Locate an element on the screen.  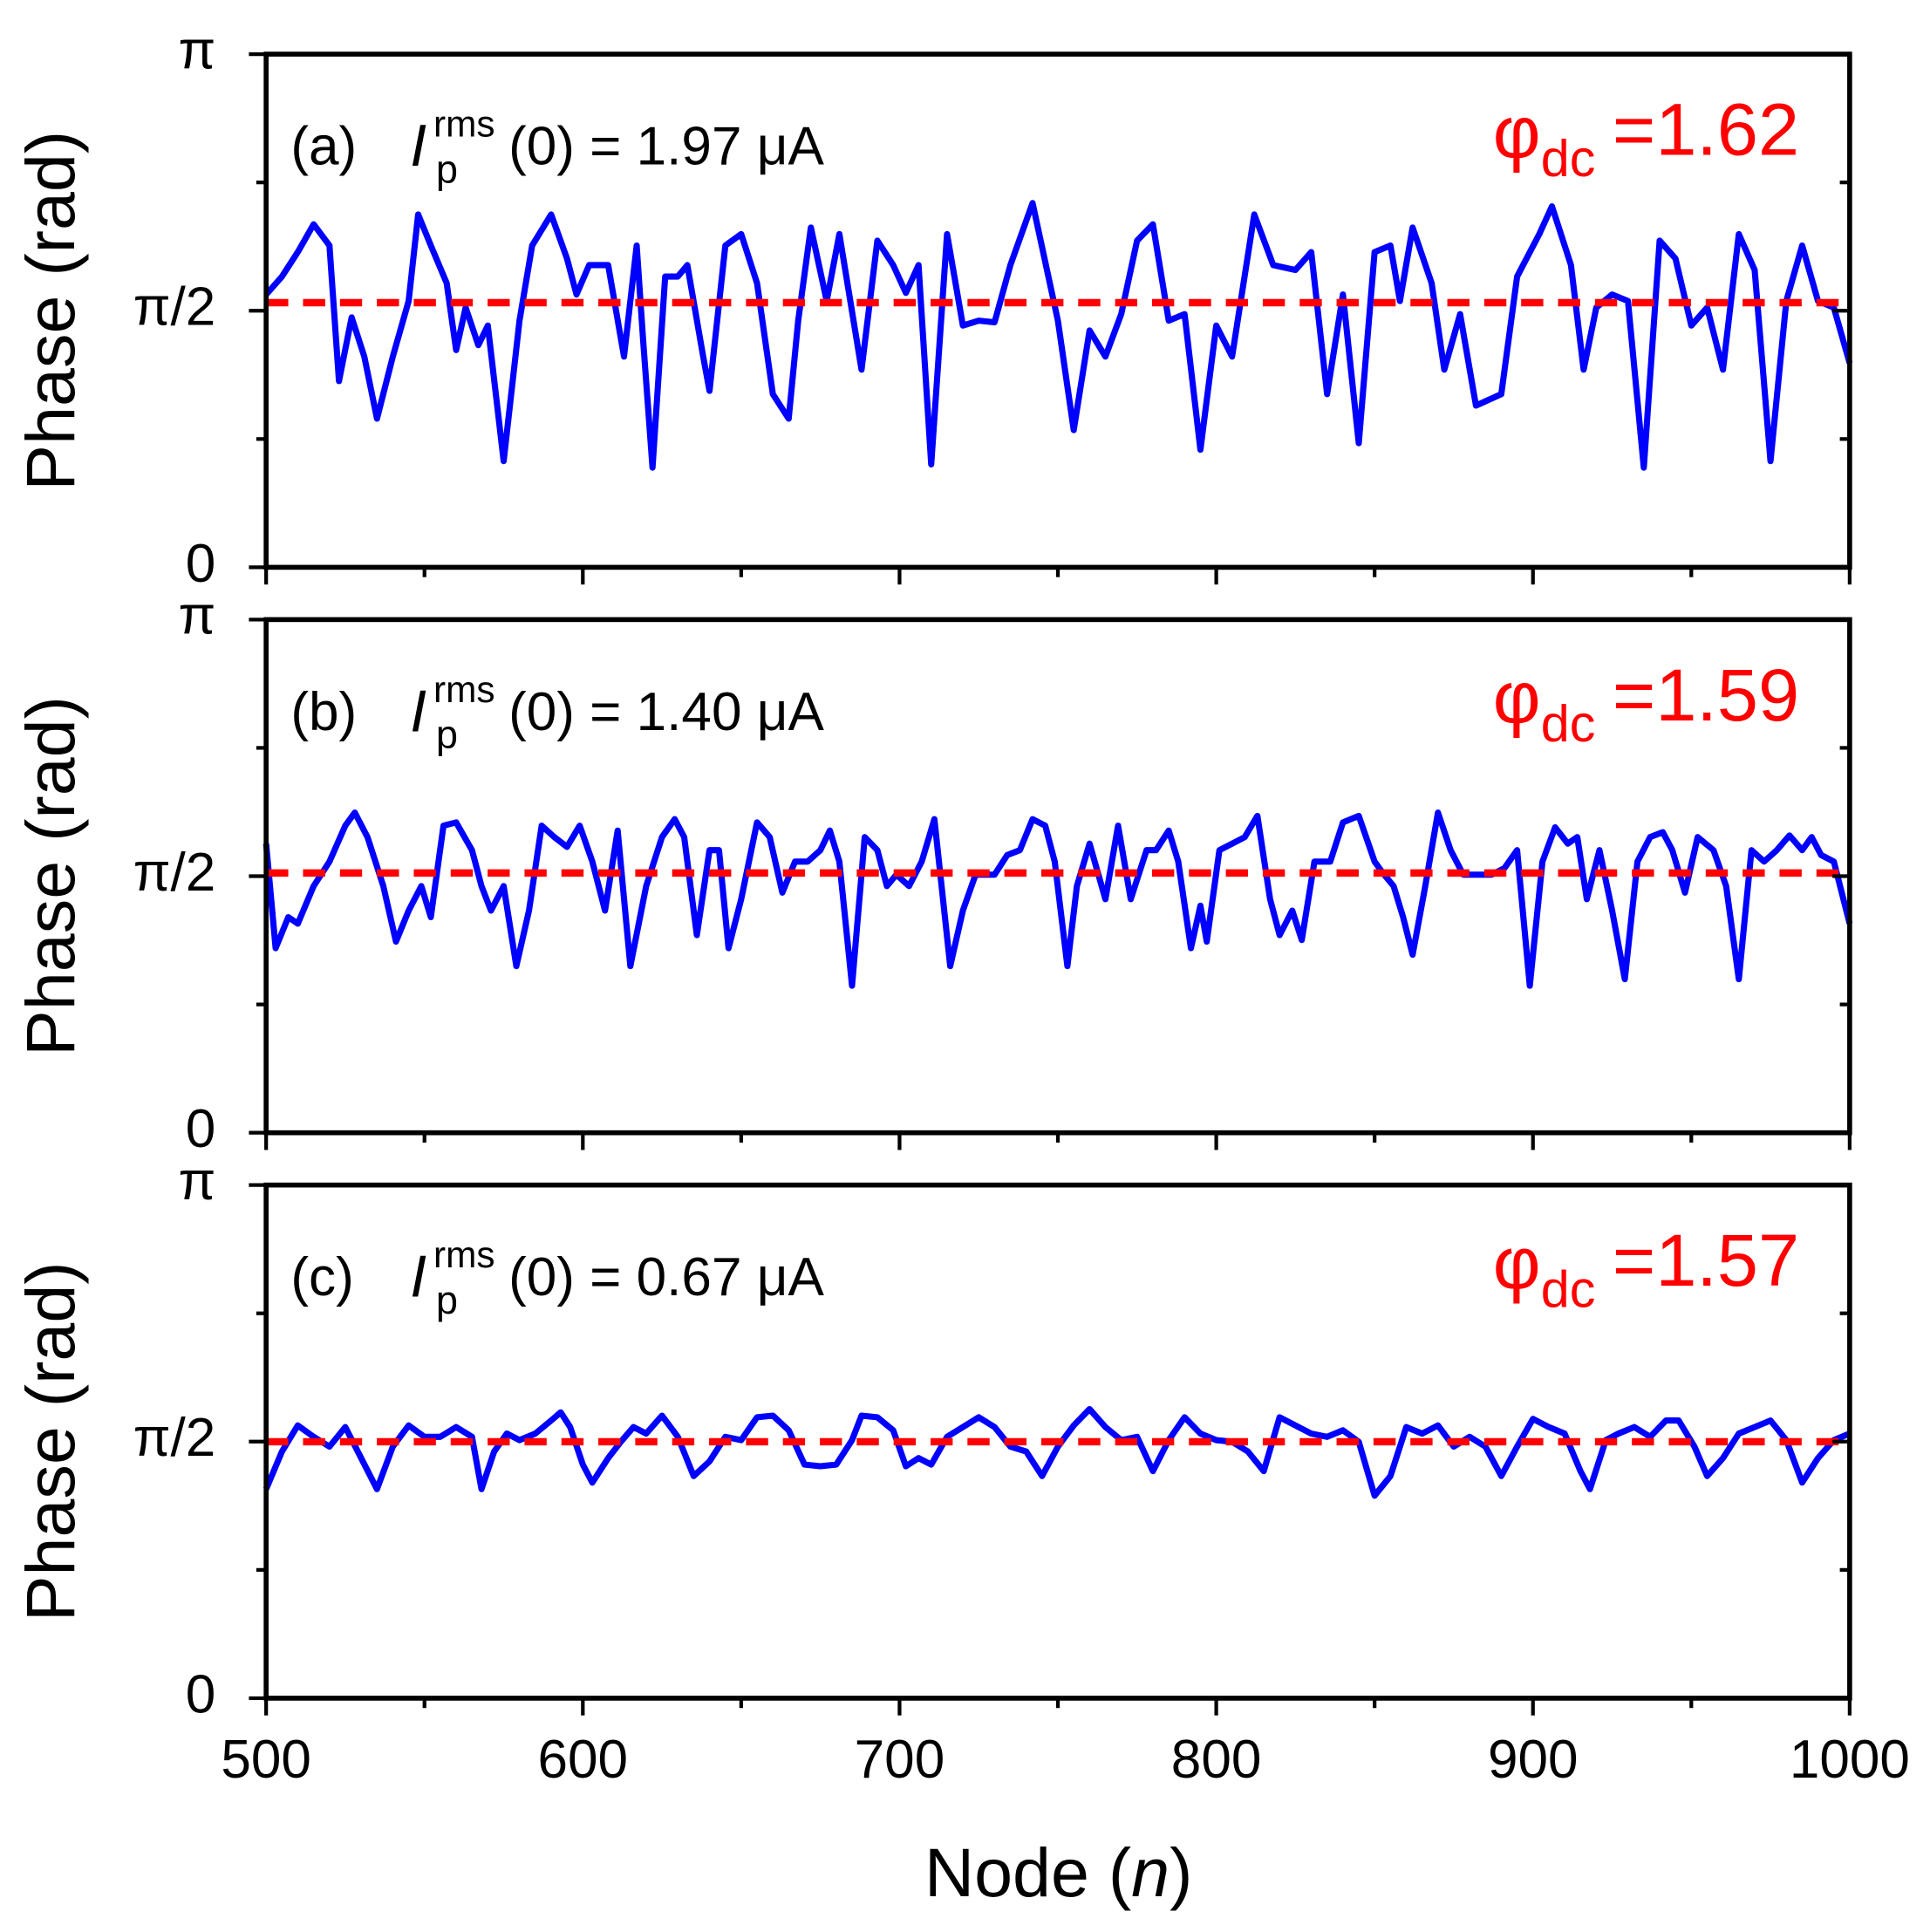
x-label-close: ) is located at coordinates (1181, 1872).